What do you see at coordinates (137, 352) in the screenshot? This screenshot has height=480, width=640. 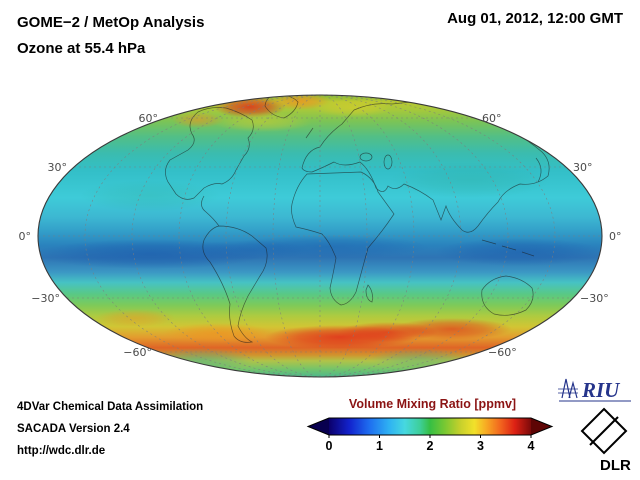 I see `lat-label-left-m60: −60°` at bounding box center [137, 352].